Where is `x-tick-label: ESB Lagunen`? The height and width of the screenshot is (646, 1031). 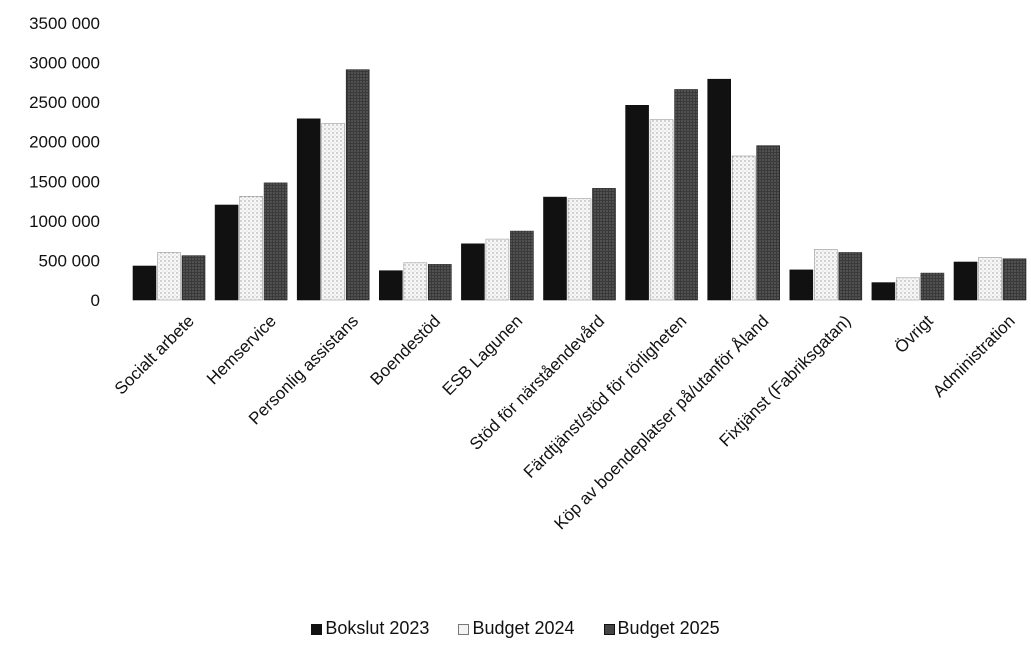 x-tick-label: ESB Lagunen is located at coordinates (483, 355).